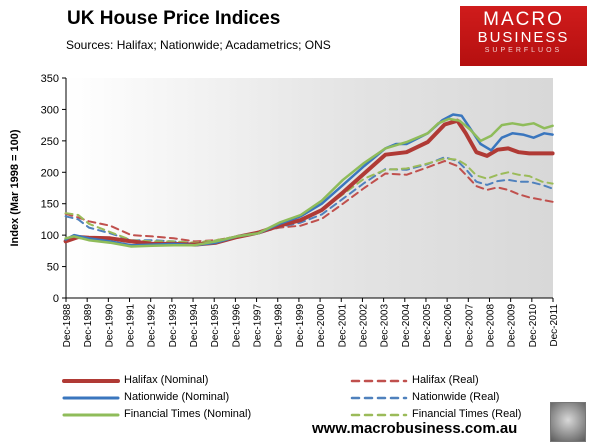 This screenshot has height=446, width=593. Describe the element at coordinates (177, 397) in the screenshot. I see `legend-label: Nationwide (Nominal)` at that location.